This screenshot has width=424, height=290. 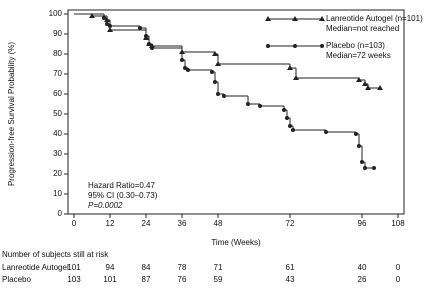 What do you see at coordinates (57, 133) in the screenshot?
I see `y-tick-label: 40` at bounding box center [57, 133].